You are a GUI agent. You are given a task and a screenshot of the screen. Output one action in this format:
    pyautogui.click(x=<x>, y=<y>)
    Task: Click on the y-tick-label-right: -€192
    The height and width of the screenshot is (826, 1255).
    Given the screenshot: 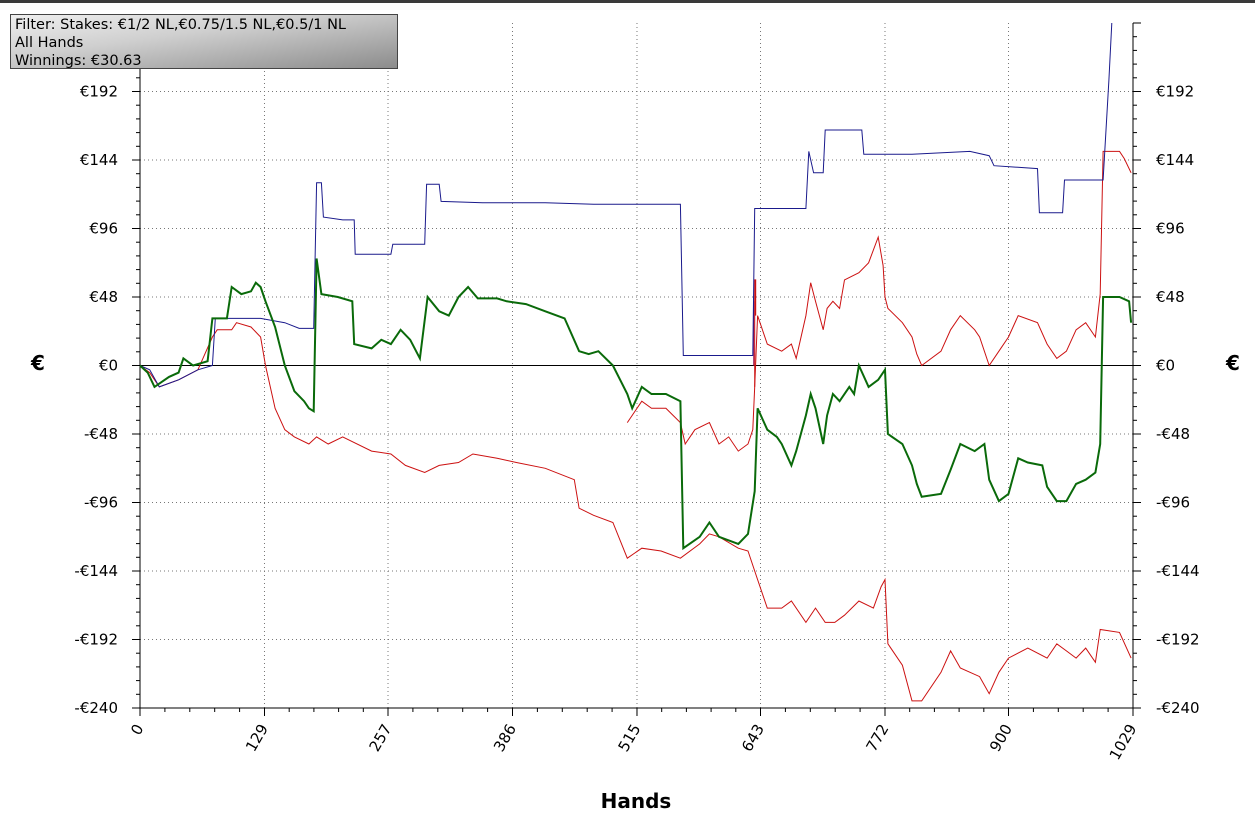 What is the action you would take?
    pyautogui.click(x=1178, y=640)
    